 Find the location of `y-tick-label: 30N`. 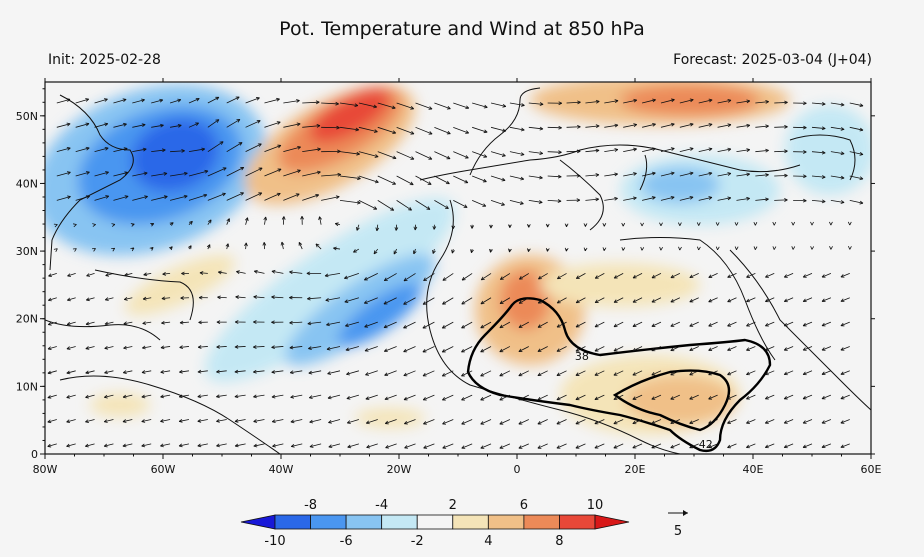

y-tick-label: 30N is located at coordinates (27, 251).